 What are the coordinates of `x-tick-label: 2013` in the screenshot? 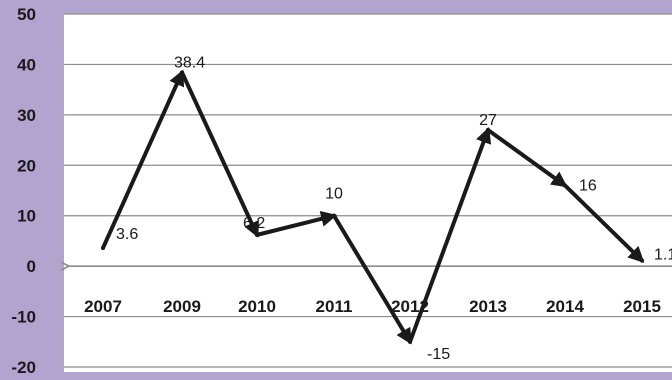 It's located at (488, 306).